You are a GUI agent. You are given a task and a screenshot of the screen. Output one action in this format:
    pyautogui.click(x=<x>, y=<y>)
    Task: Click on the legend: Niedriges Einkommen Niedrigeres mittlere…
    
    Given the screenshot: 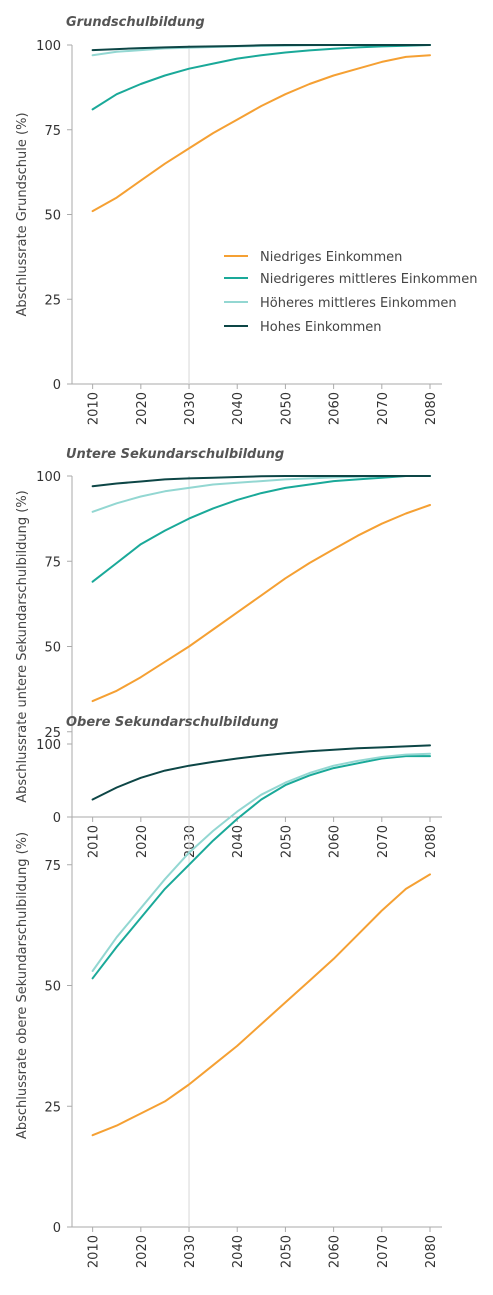 What is the action you would take?
    pyautogui.click(x=350, y=292)
    